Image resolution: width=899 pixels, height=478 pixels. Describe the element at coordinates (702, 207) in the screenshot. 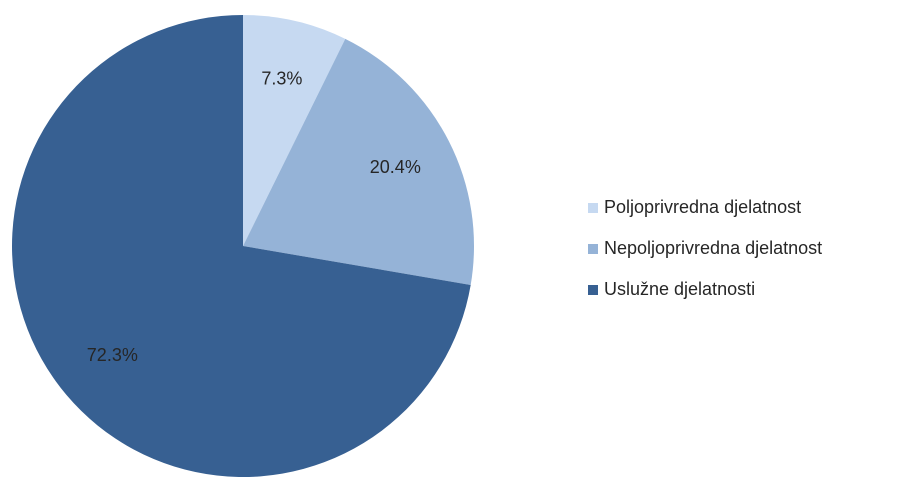

I see `legend-label: Poljoprivredna djelatnost` at that location.